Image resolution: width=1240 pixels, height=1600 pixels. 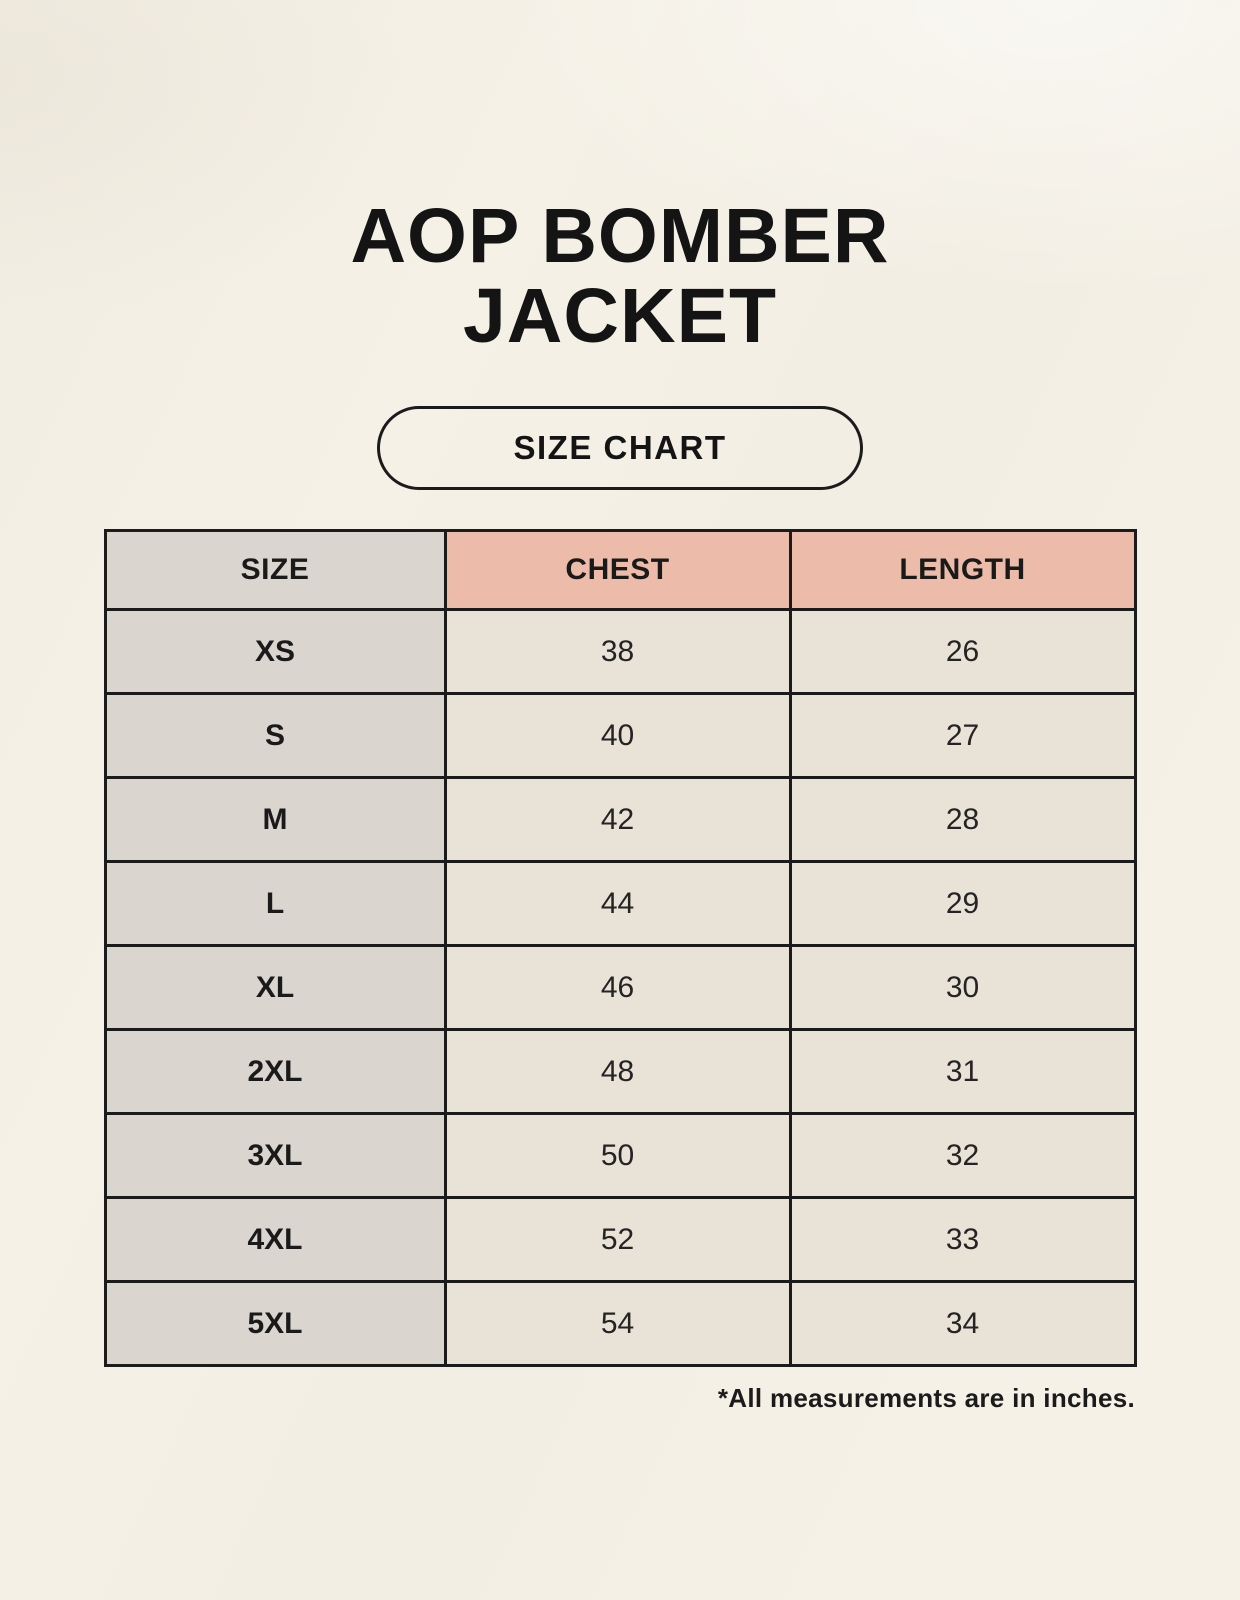 I want to click on length-cell: 29, so click(x=962, y=904).